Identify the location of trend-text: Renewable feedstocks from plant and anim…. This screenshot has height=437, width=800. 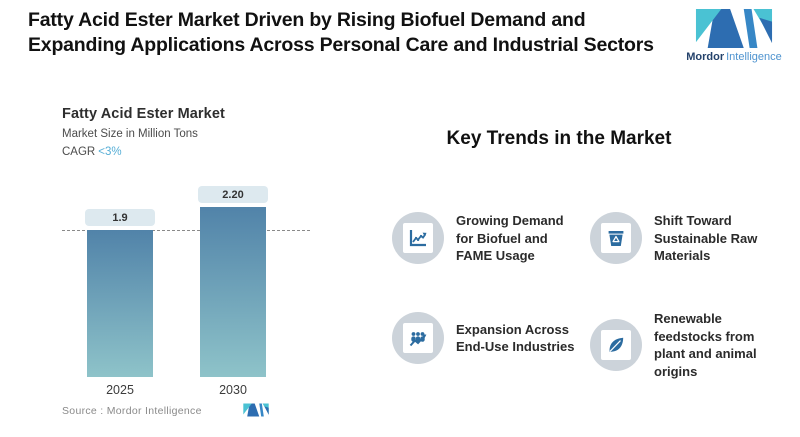
(705, 345).